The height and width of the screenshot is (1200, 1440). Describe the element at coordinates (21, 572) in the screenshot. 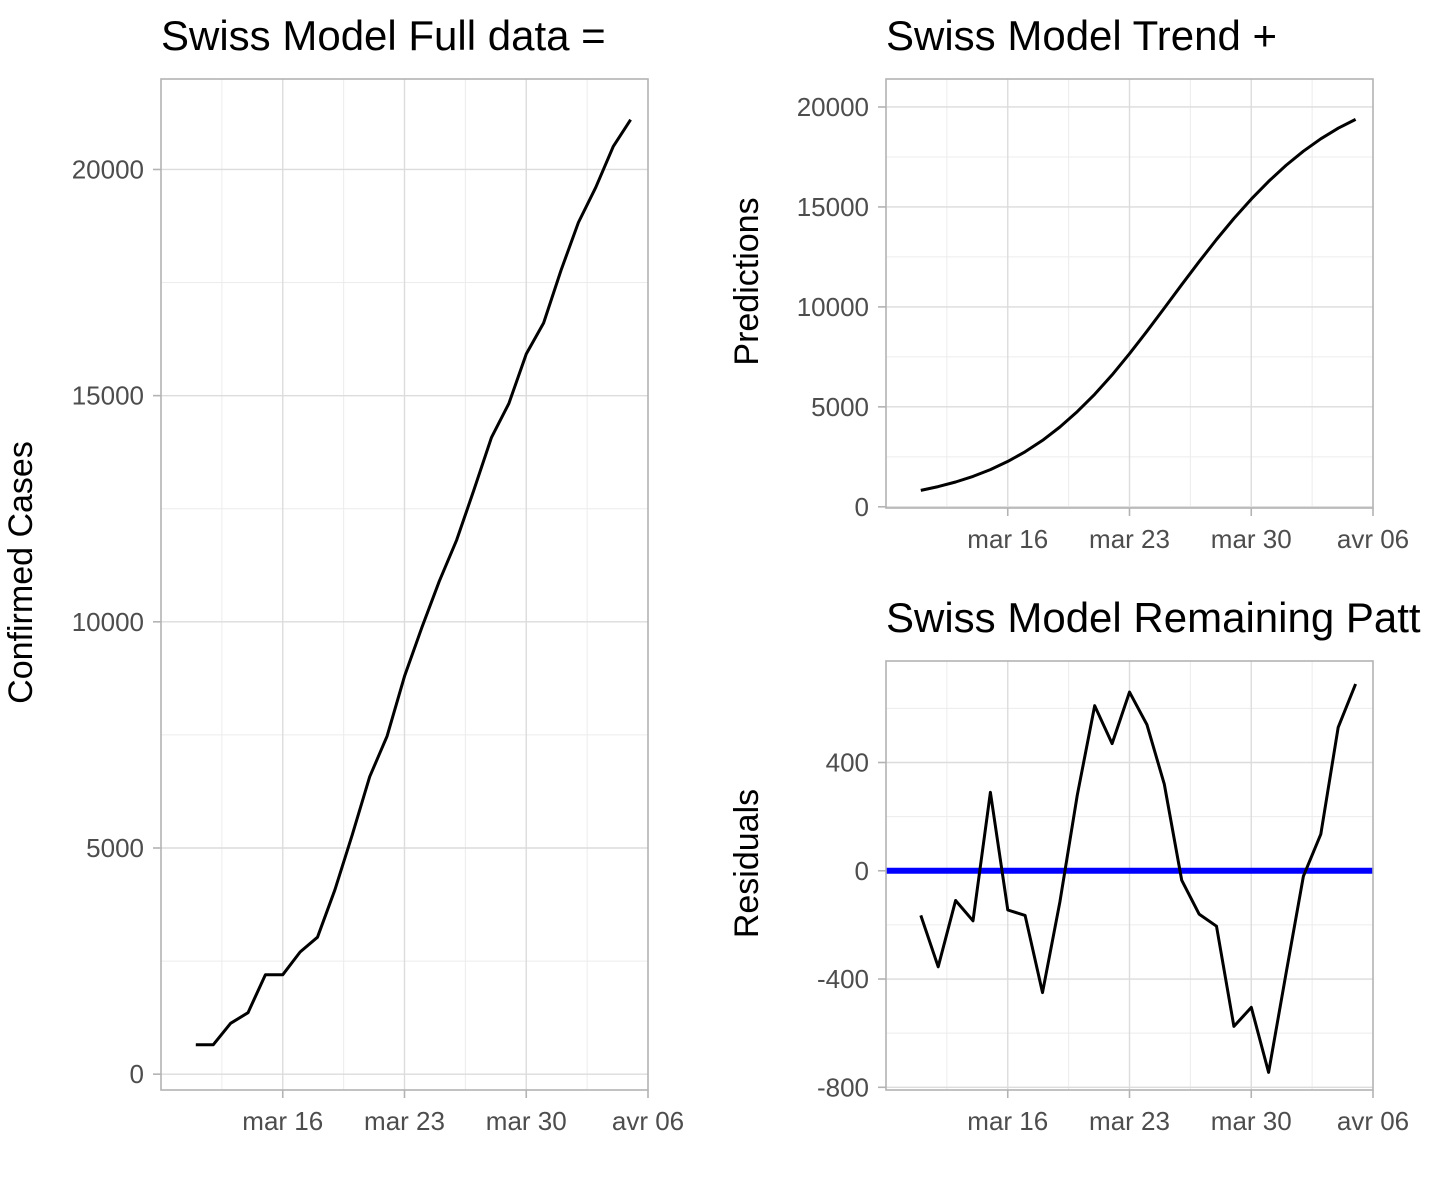

I see `y-axis-label: Confirmed Cases` at that location.